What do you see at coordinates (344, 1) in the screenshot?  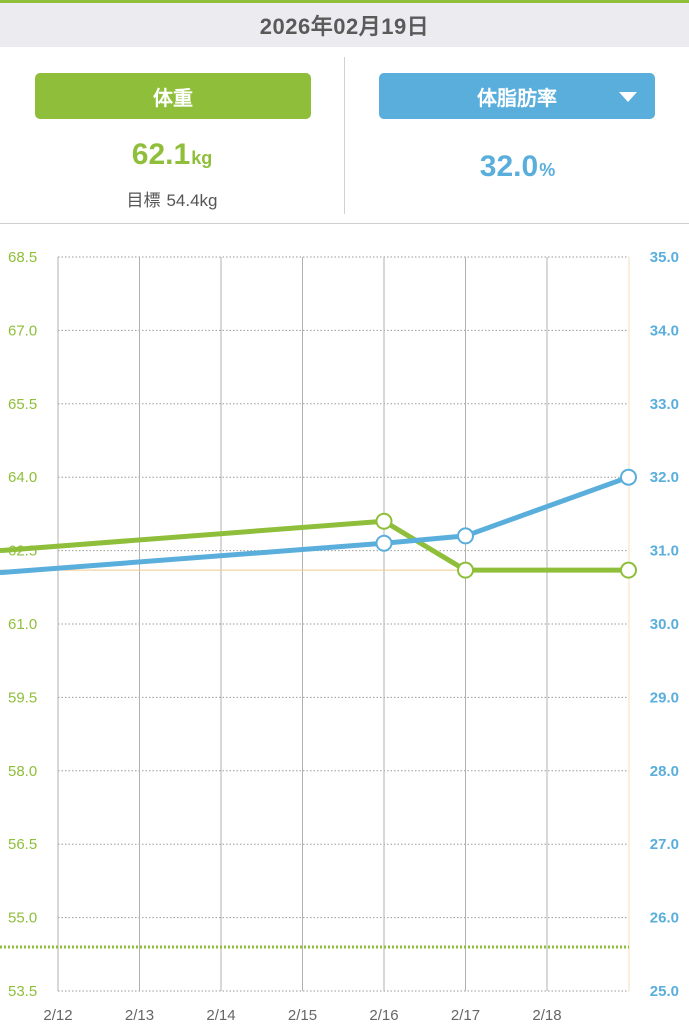 I see `top-accent-line` at bounding box center [344, 1].